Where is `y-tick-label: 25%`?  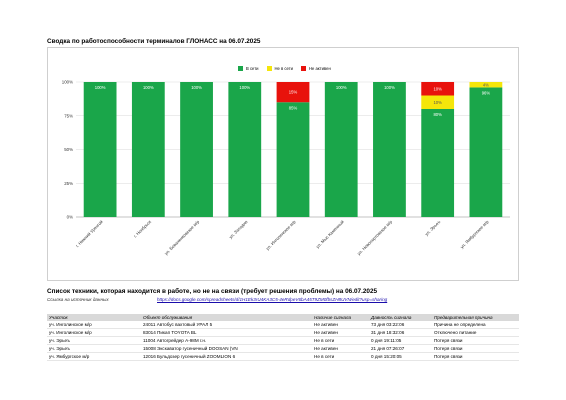
y-tick-label: 25% is located at coordinates (68, 183).